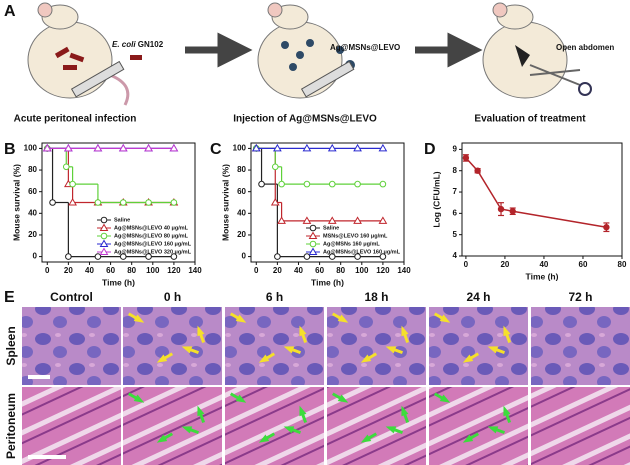 This screenshot has height=465, width=630. Describe the element at coordinates (138, 44) in the screenshot. I see `annotation: E. coli GN102` at that location.